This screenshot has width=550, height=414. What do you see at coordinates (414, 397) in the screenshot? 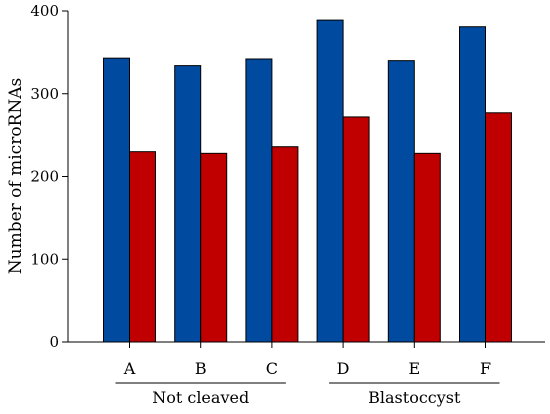
I see `group-label-2: Blastoccyst` at bounding box center [414, 397].